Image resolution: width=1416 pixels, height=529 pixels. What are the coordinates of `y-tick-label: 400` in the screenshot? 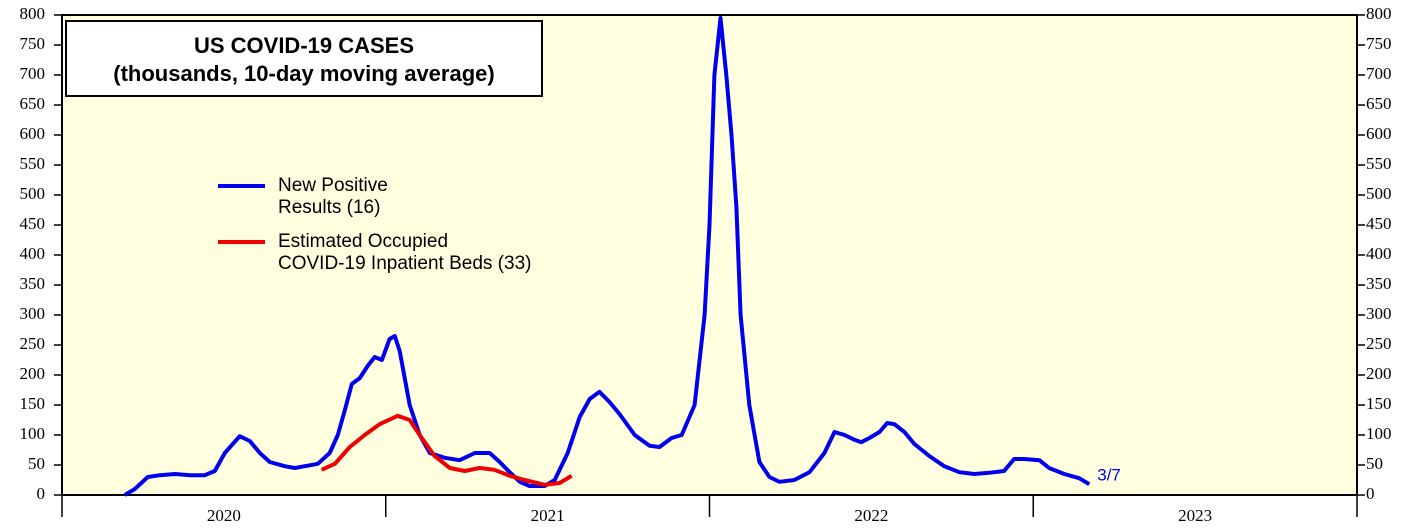 It's located at (33, 253).